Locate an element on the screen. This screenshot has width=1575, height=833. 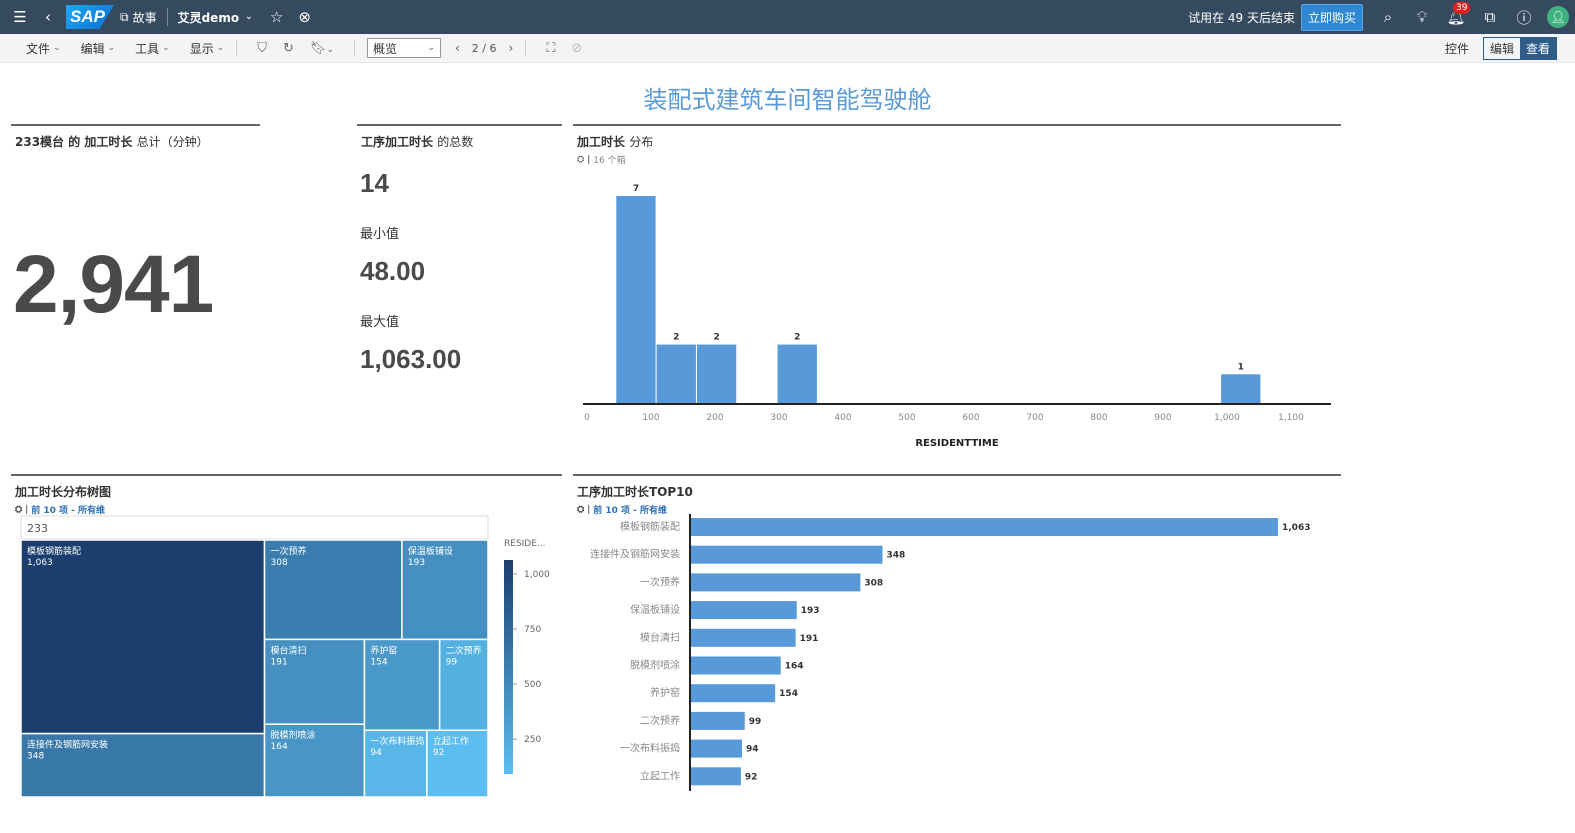
top10-value-label: 193 is located at coordinates (810, 611).